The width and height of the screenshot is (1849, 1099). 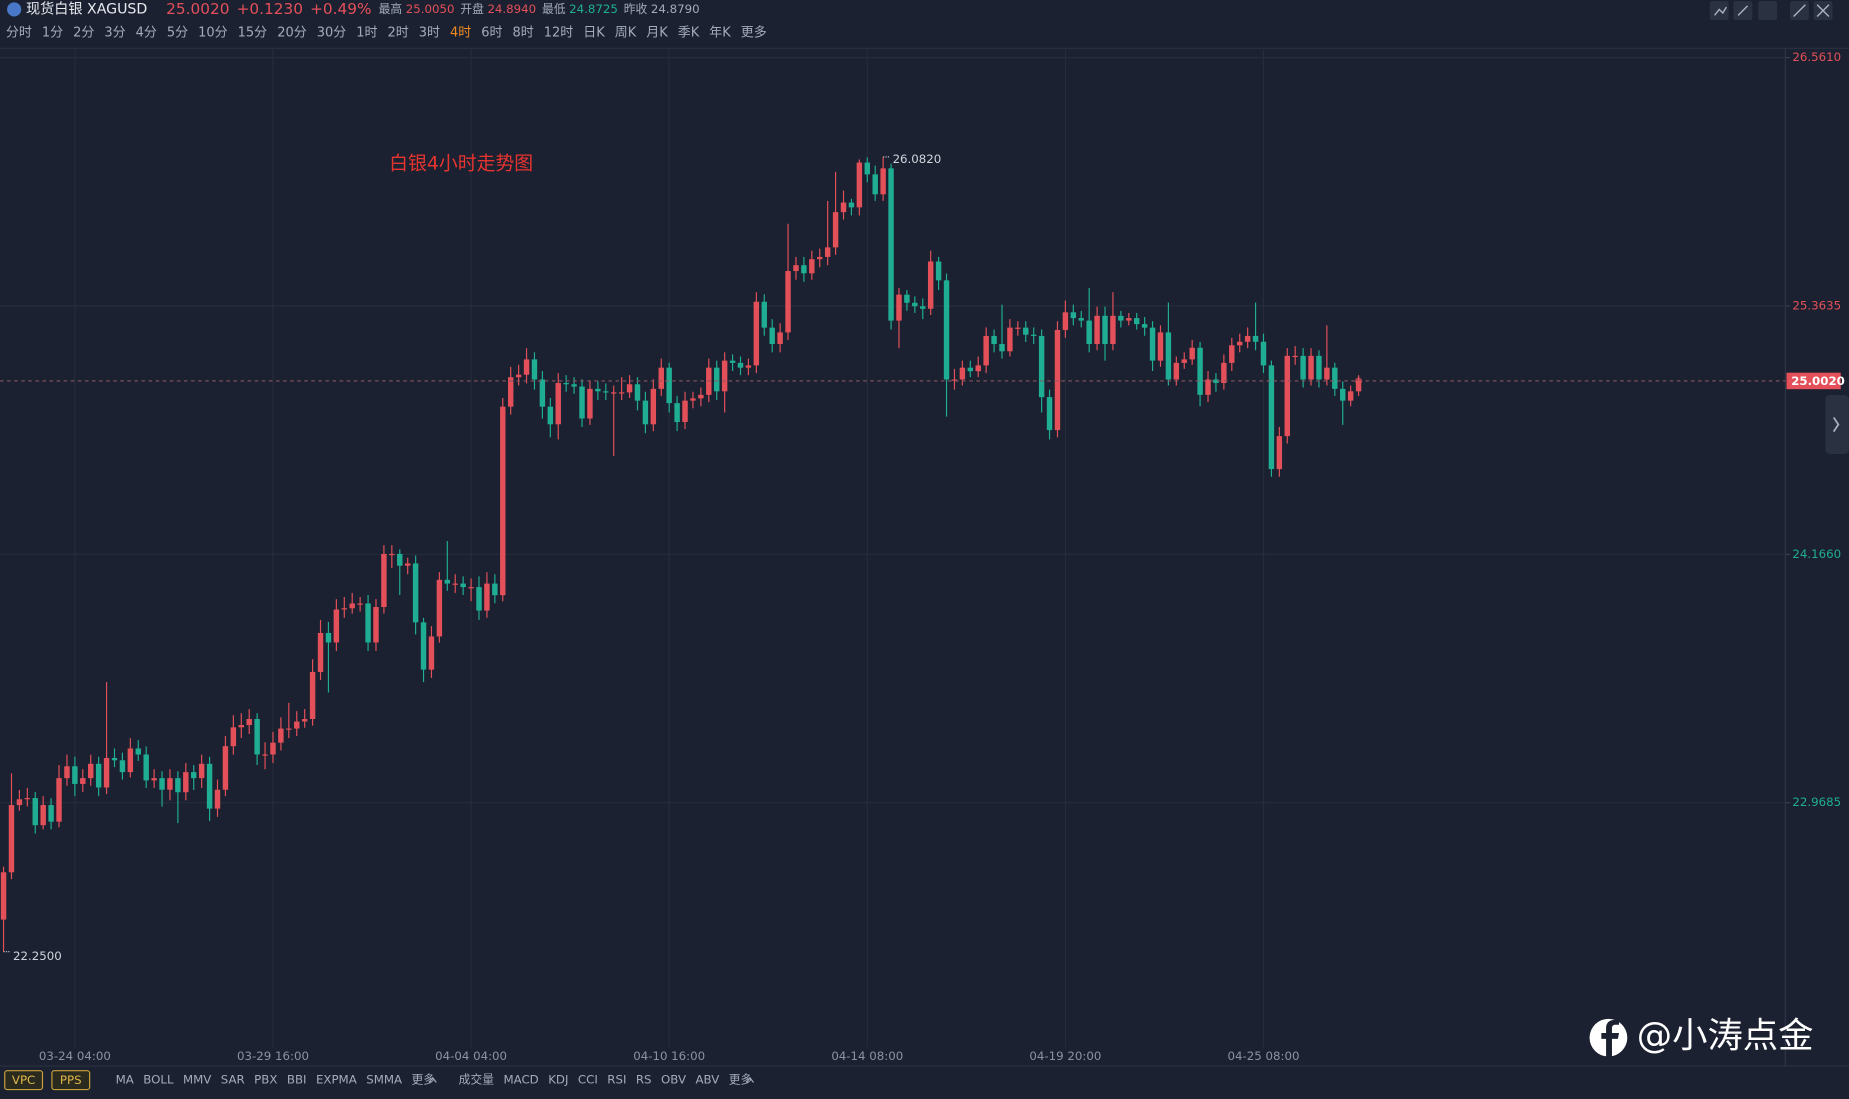 I want to click on period-tab: 年K, so click(x=720, y=33).